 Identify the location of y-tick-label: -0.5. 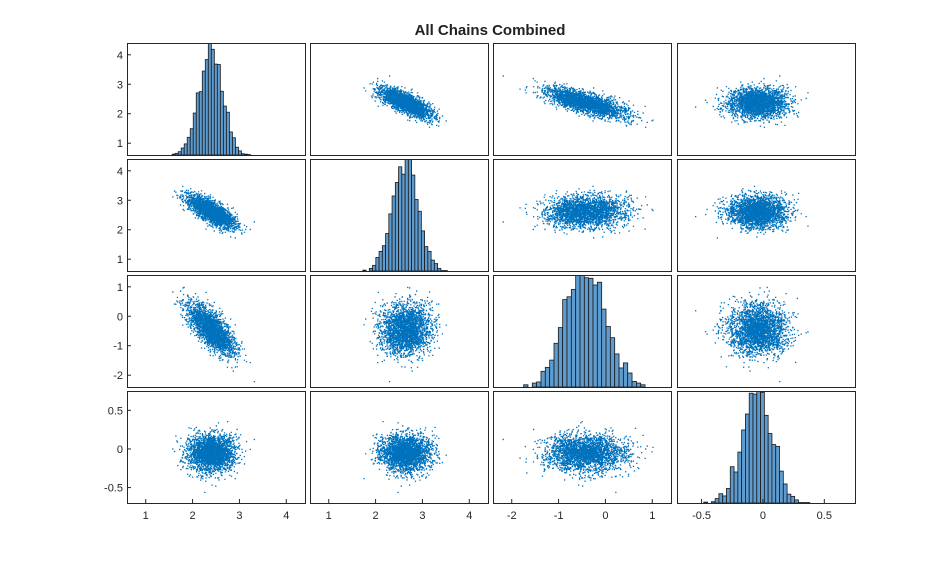
(113, 489).